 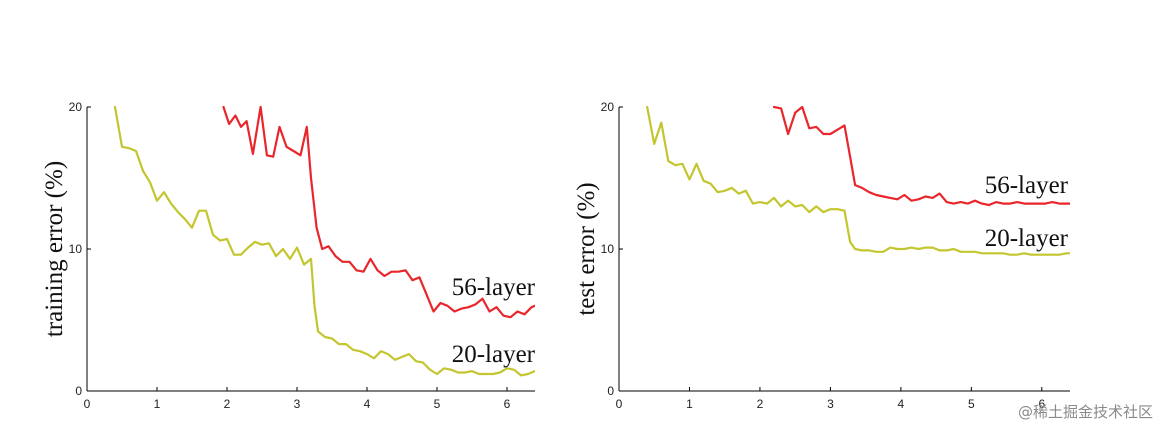 I want to click on series-line-20-layer, so click(x=858, y=180).